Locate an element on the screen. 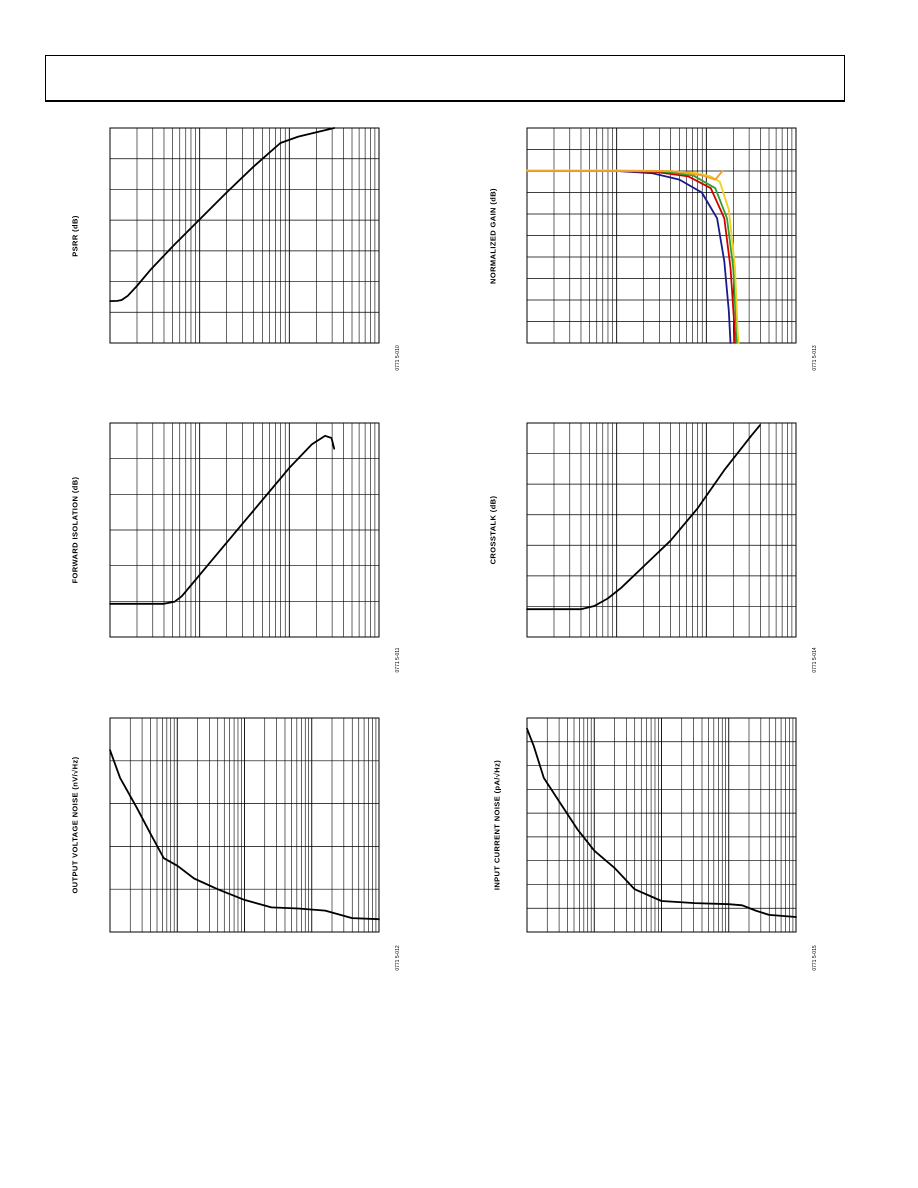  y-axis-label: OUTPUT VOLTAGE NOISE (nV/√Hz) is located at coordinates (75, 825).